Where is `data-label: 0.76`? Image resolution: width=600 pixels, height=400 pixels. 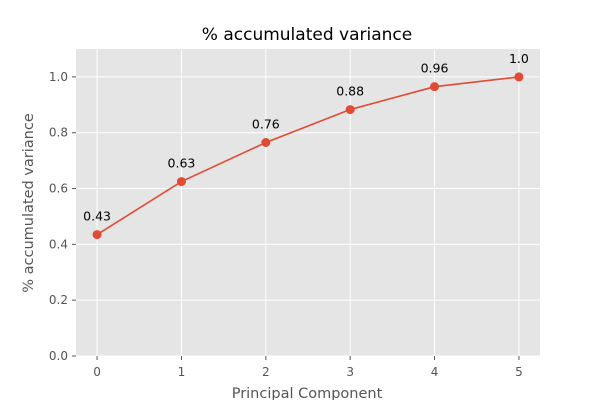
data-label: 0.76 is located at coordinates (266, 123).